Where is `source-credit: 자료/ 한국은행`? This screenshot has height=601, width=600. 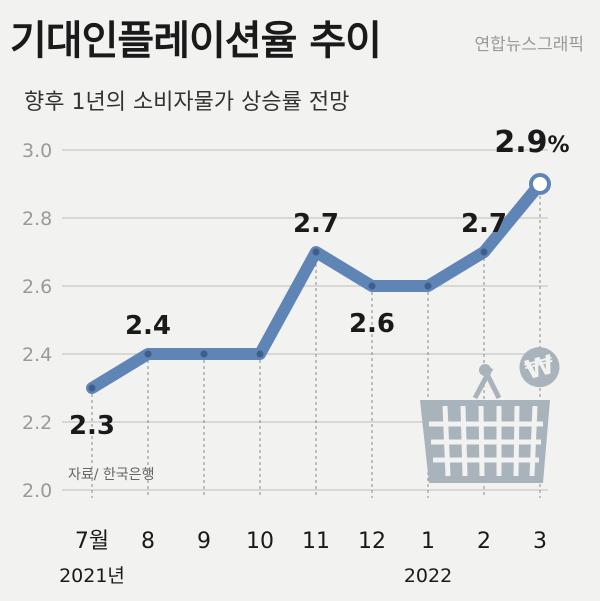
source-credit: 자료/ 한국은행 is located at coordinates (111, 475).